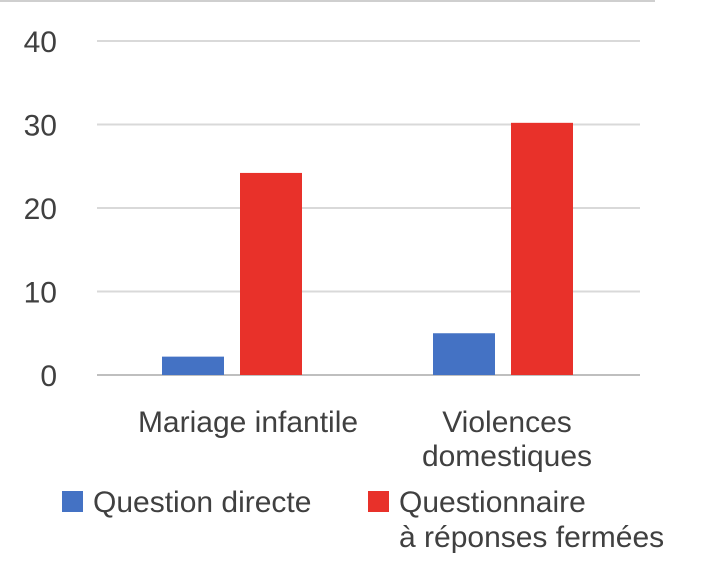  What do you see at coordinates (365, 439) in the screenshot?
I see `x-axis-labels: Mariage infantile Violences domestiques` at bounding box center [365, 439].